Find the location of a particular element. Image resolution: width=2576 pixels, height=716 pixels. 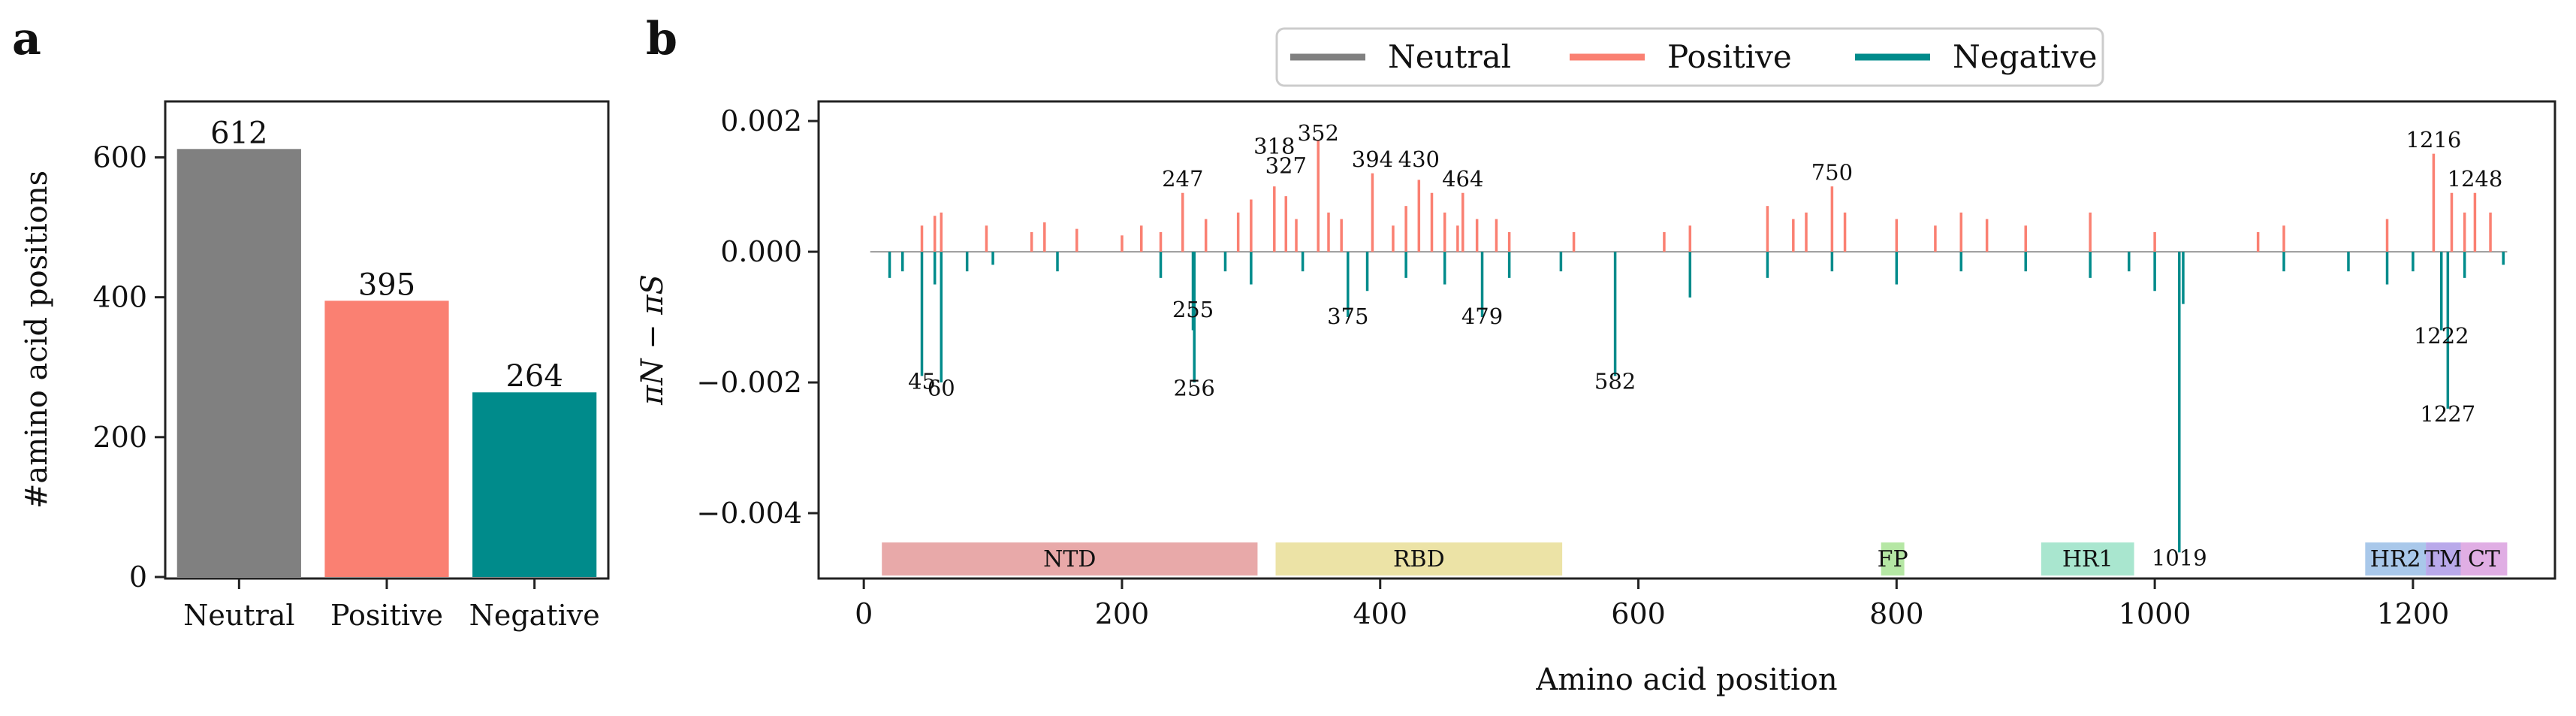

position-label: 1222 is located at coordinates (2441, 336).